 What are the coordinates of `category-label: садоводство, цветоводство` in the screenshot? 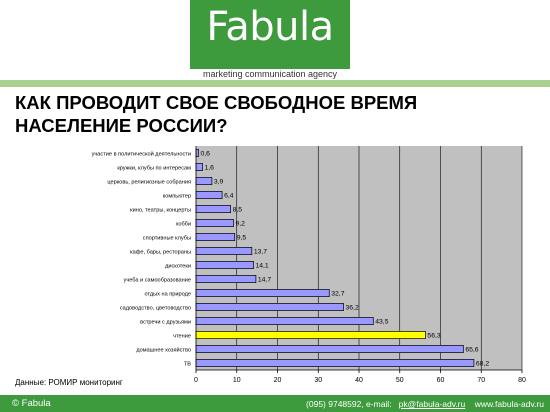 It's located at (155, 308).